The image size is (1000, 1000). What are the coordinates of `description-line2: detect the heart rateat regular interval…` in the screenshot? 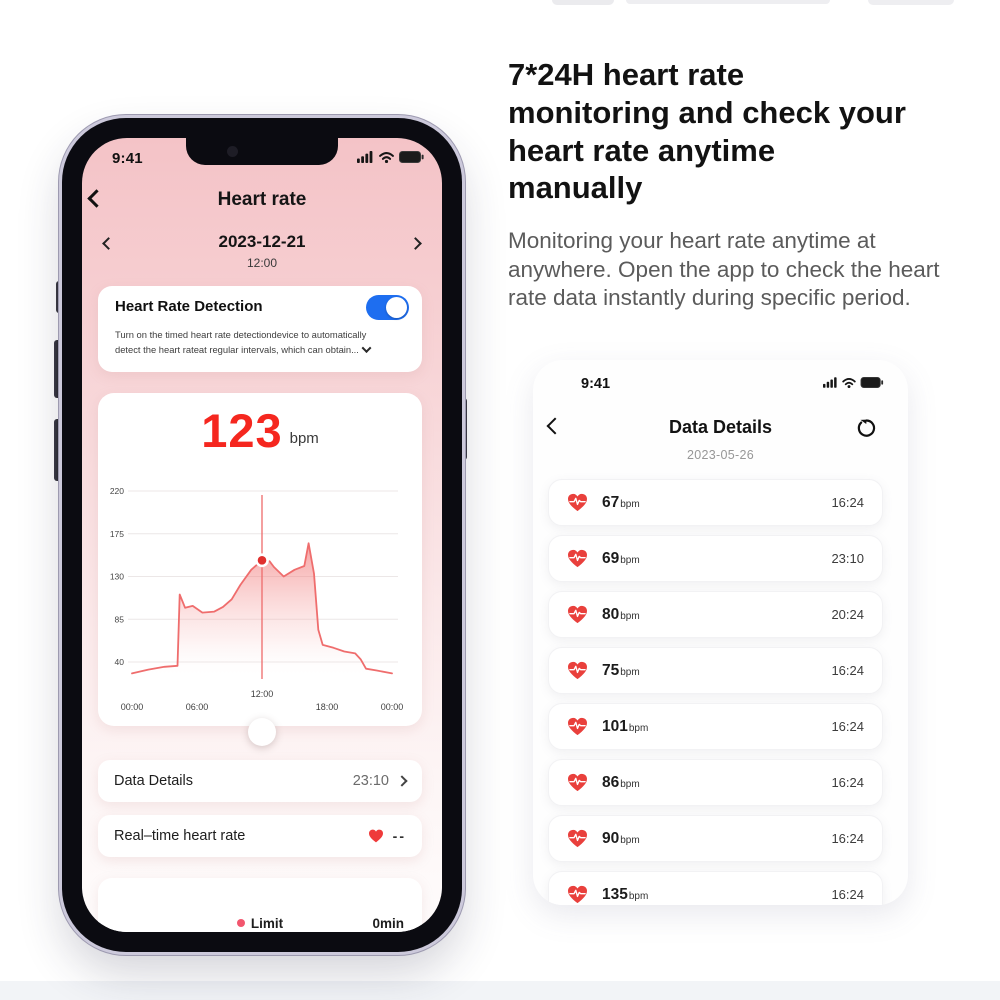 It's located at (263, 350).